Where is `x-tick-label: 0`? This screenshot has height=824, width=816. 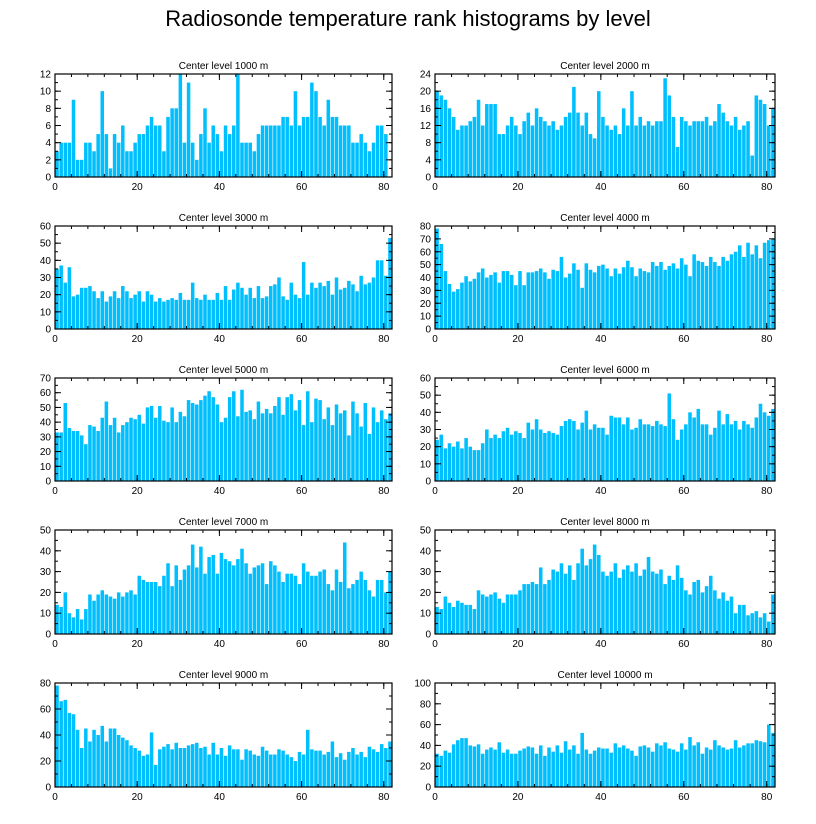
x-tick-label: 0 is located at coordinates (55, 797).